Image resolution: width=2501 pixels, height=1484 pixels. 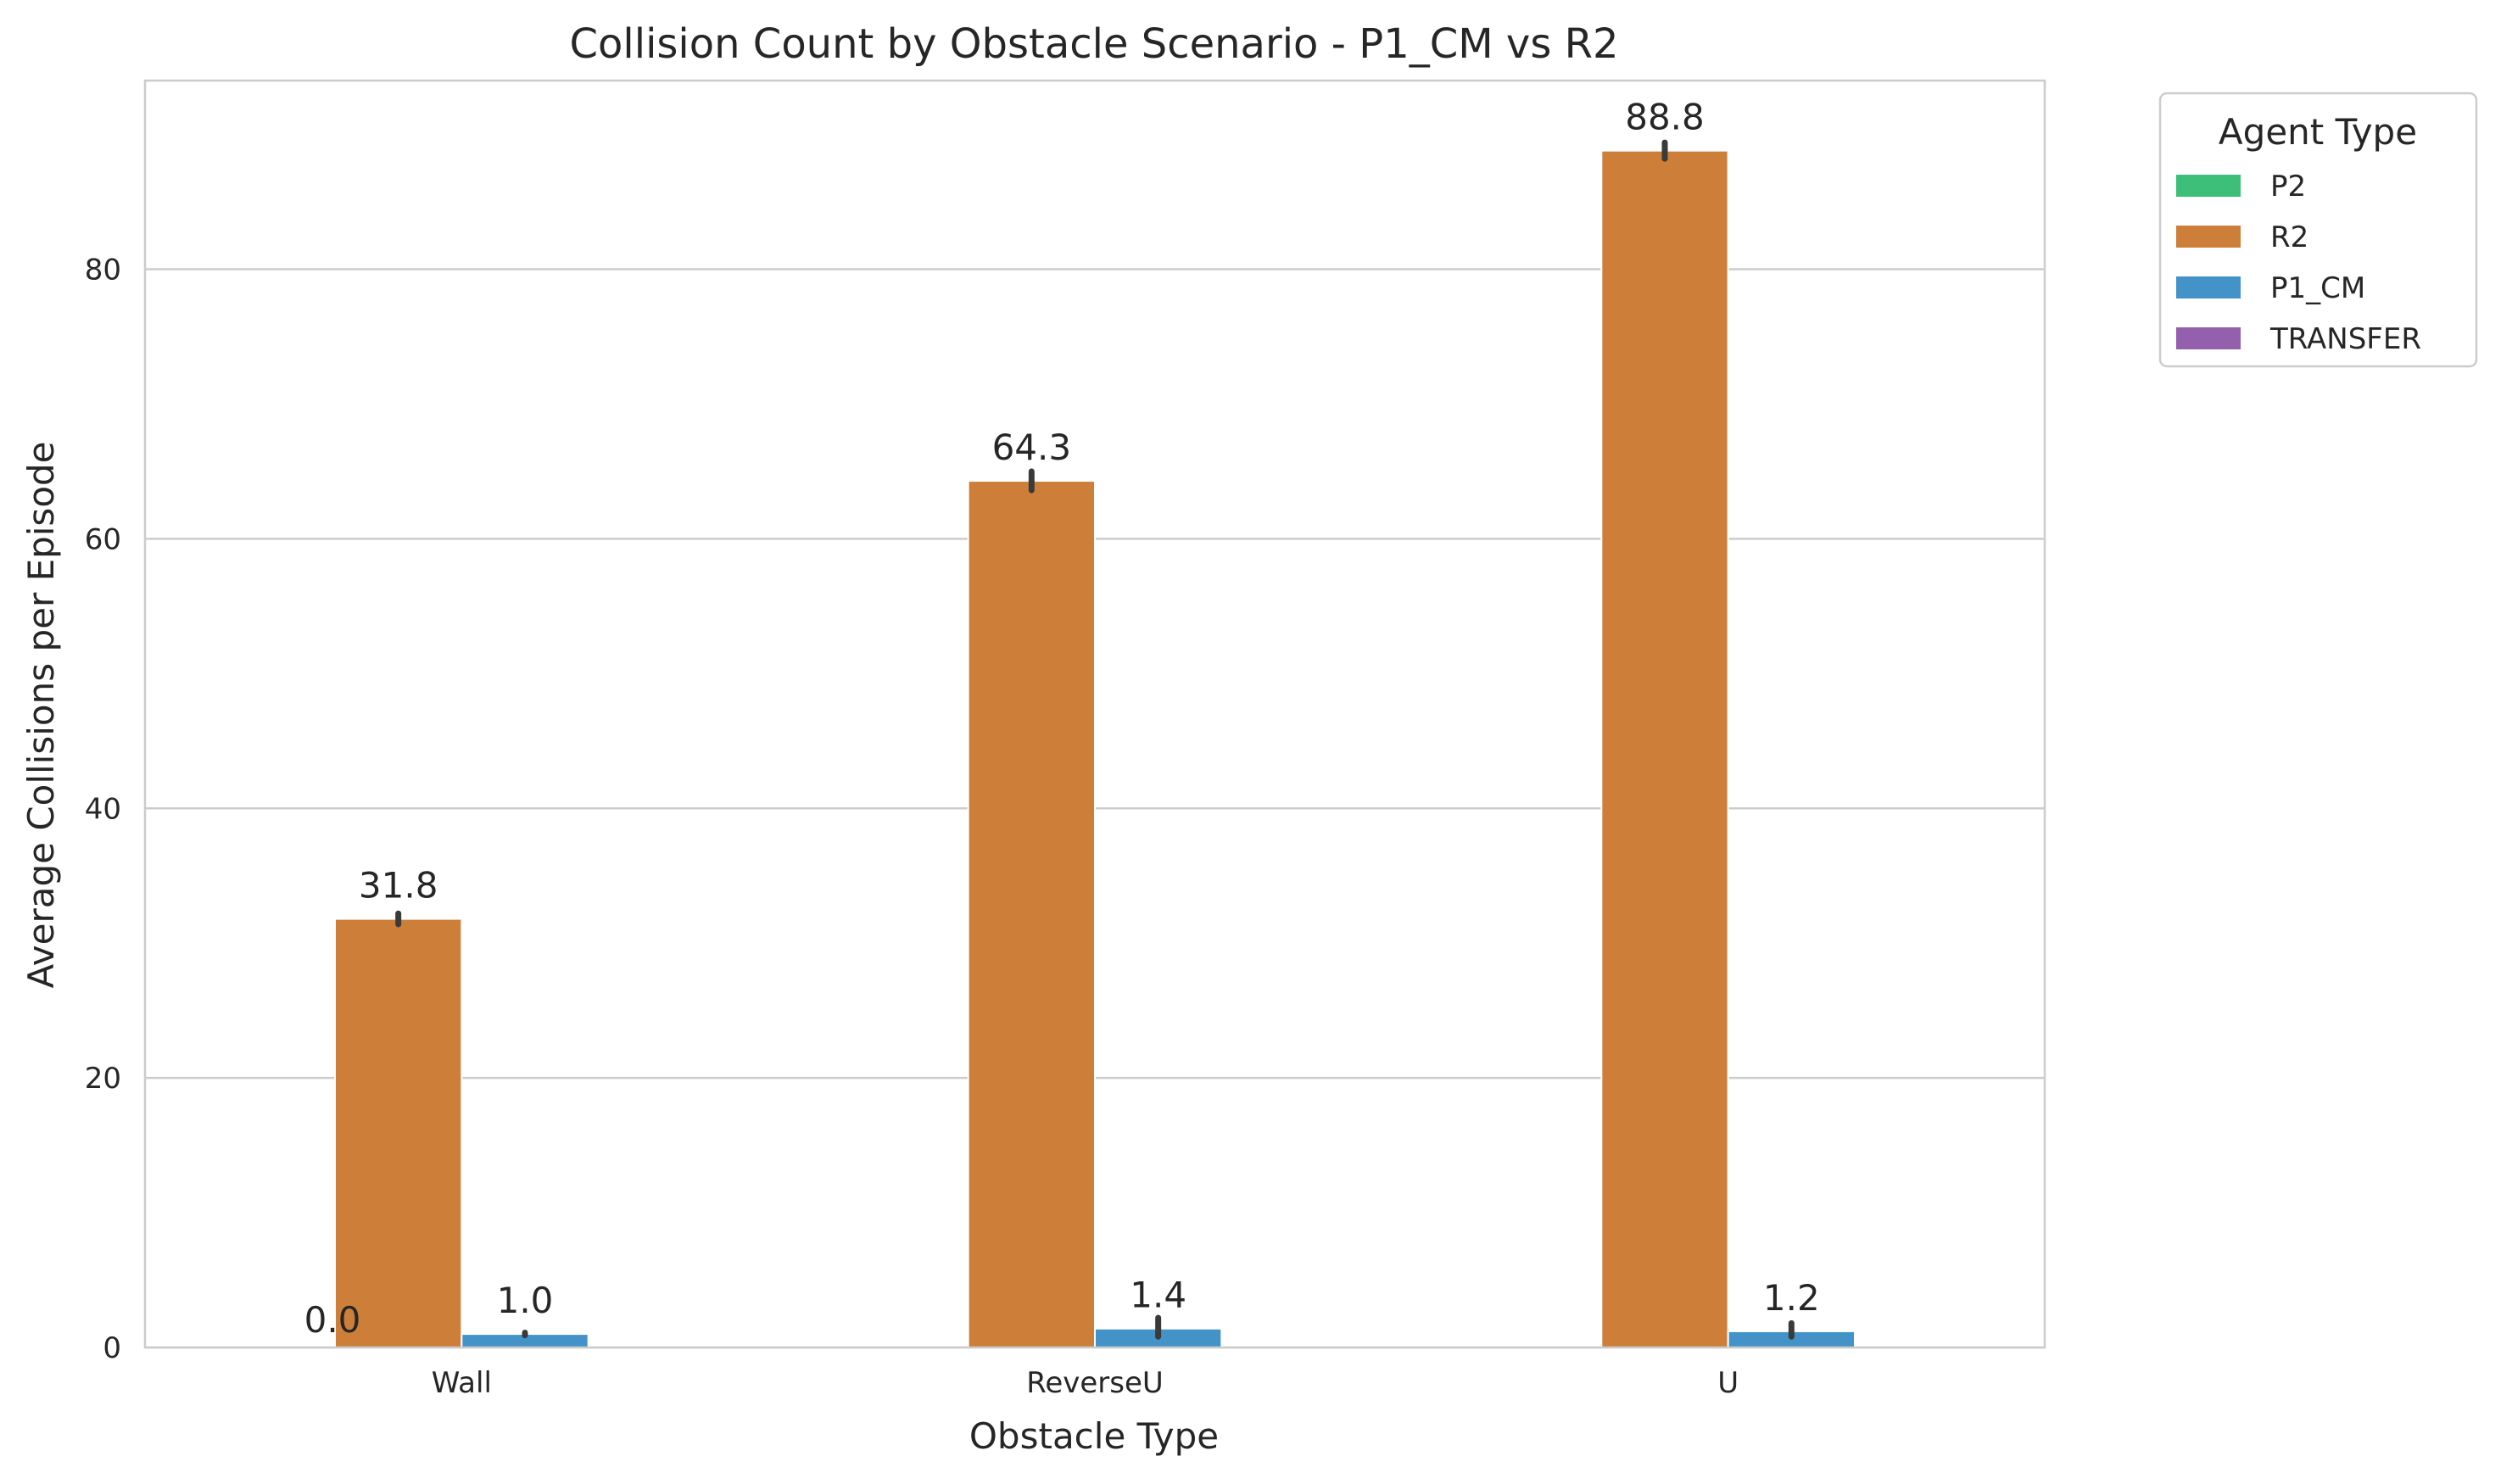 What do you see at coordinates (2208, 287) in the screenshot?
I see `legend-swatch-p1-cm` at bounding box center [2208, 287].